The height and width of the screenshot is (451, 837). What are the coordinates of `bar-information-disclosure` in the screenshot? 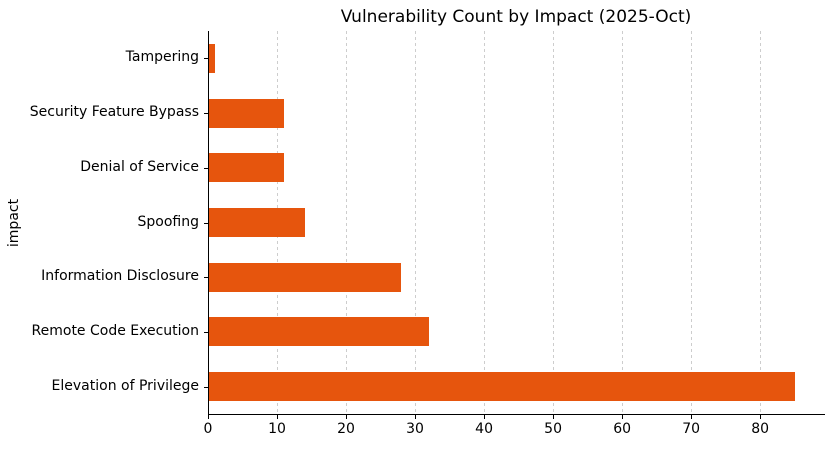 It's located at (305, 277).